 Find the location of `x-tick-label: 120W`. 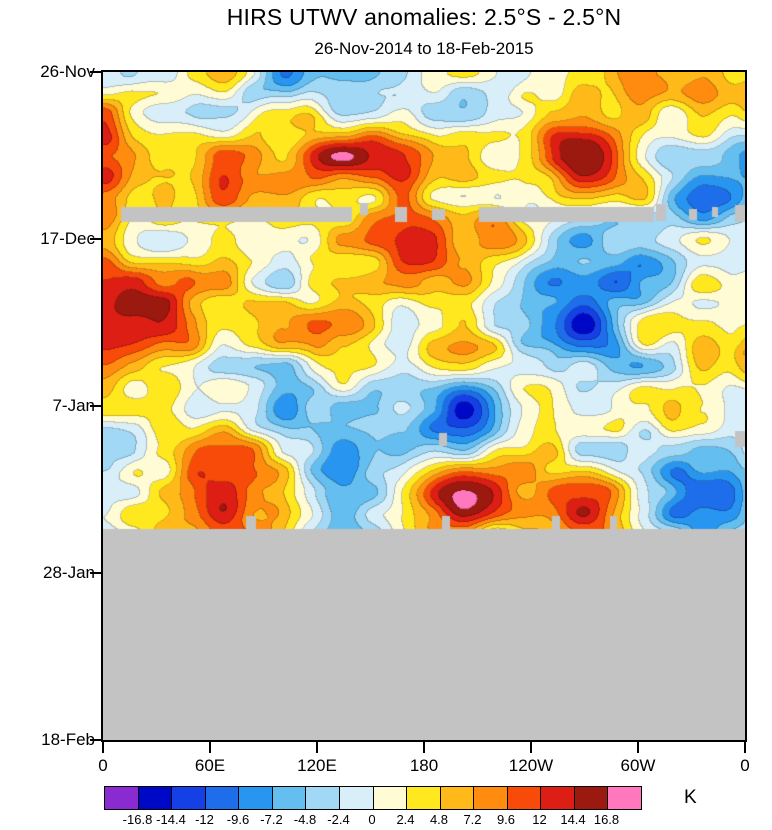

x-tick-label: 120W is located at coordinates (531, 765).